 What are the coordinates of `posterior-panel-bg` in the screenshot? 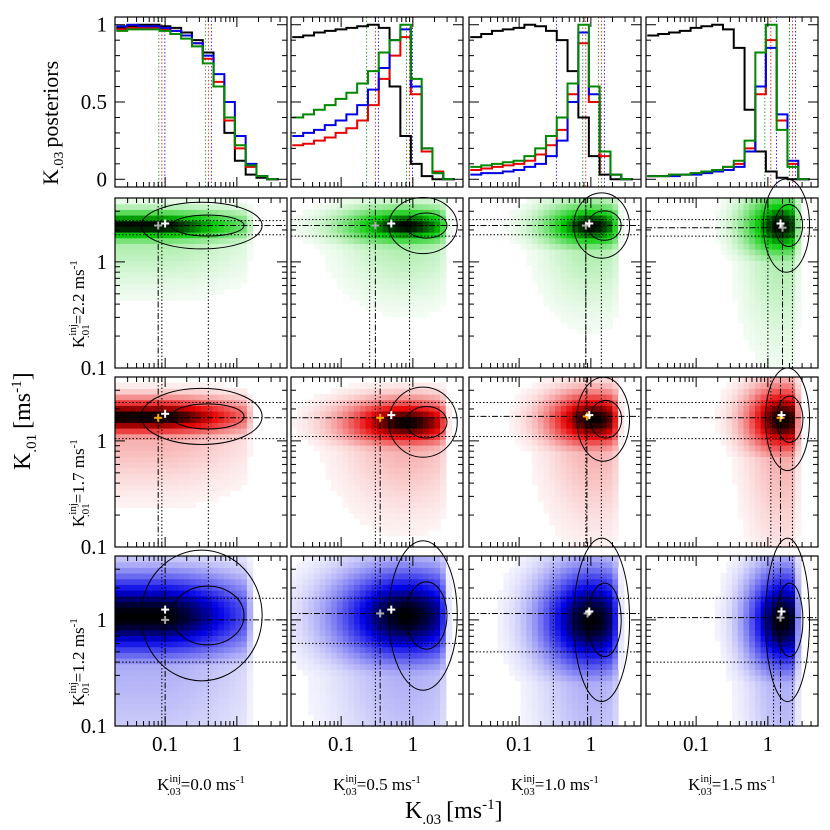 It's located at (377, 102).